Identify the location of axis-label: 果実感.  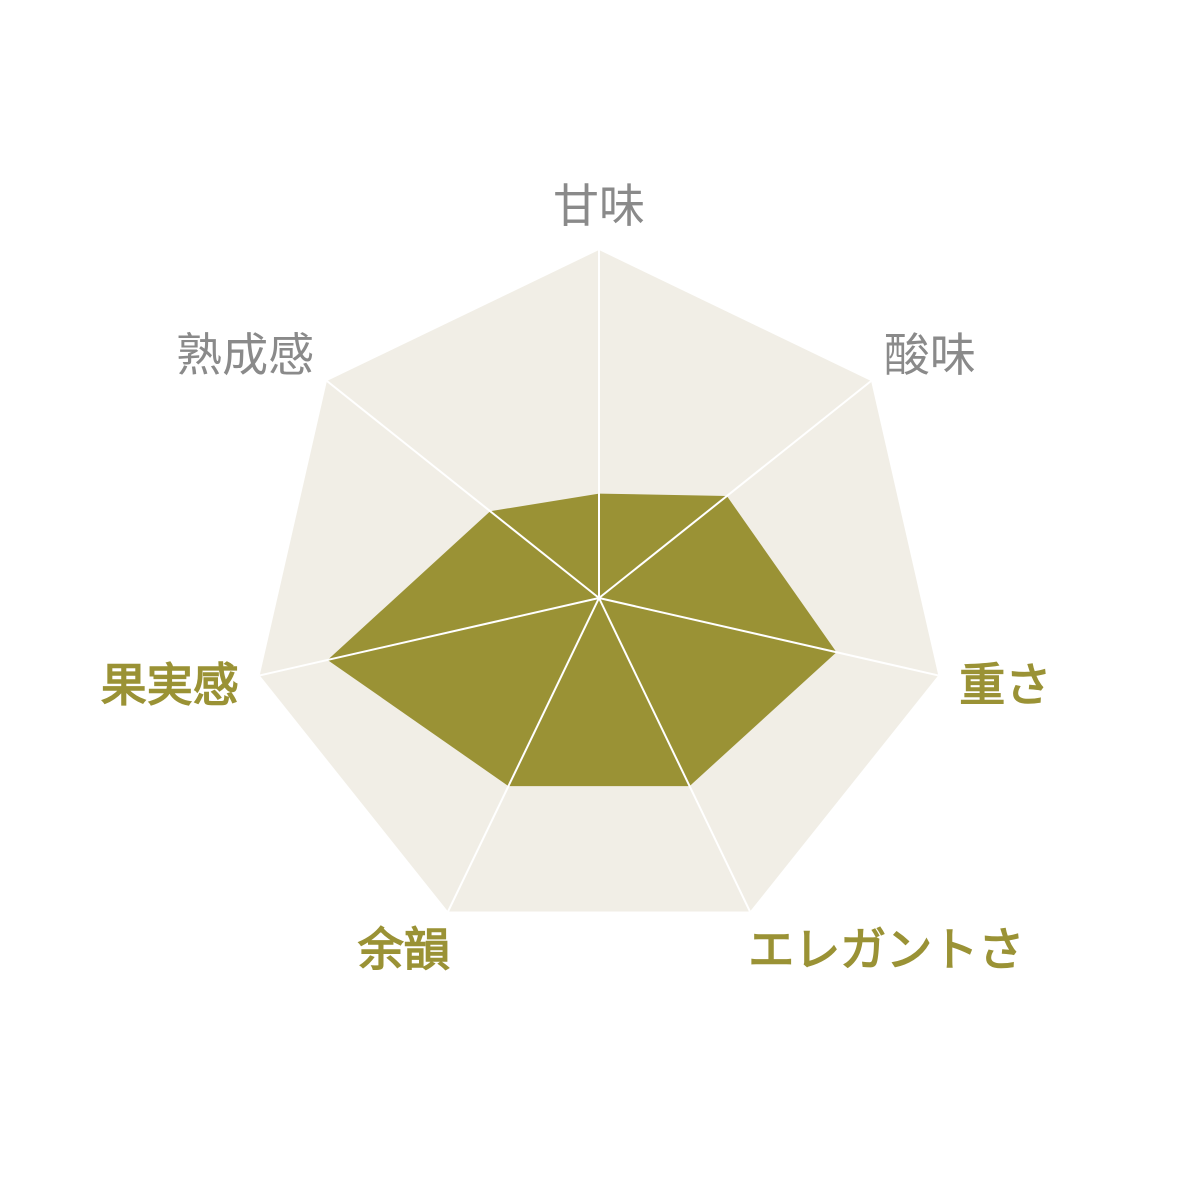
(170, 685).